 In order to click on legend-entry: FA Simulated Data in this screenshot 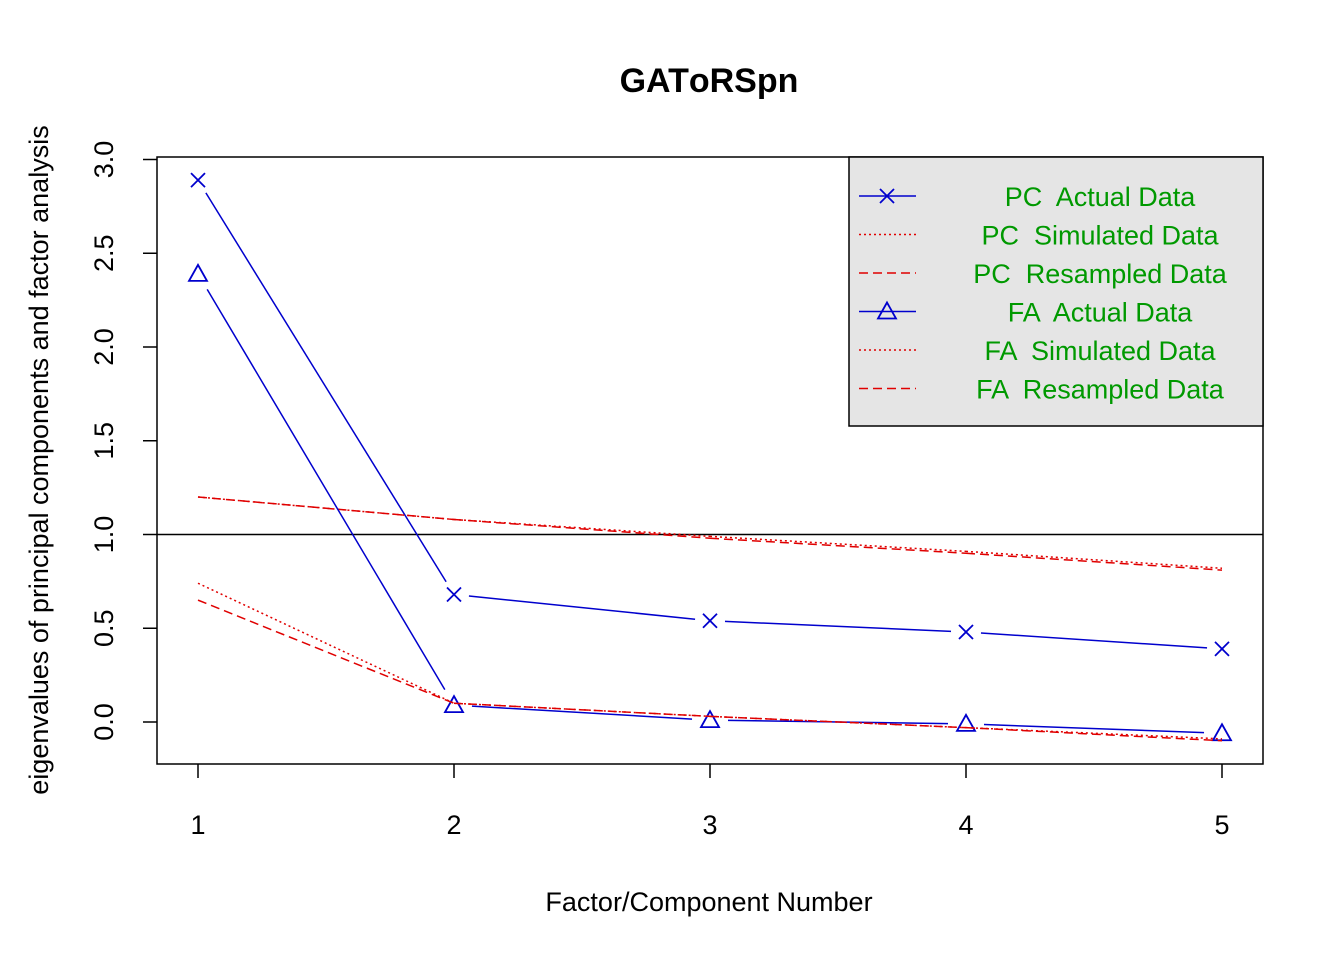, I will do `click(1038, 351)`.